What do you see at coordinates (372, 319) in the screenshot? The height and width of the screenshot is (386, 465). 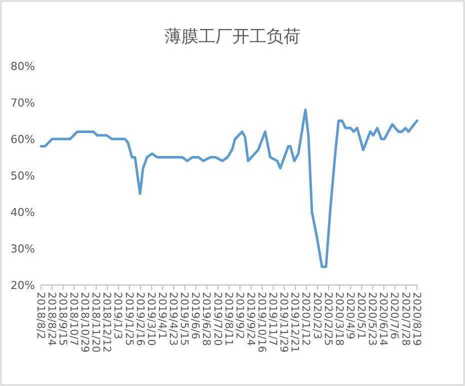 I see `x-tick-label: 2020/5/23` at bounding box center [372, 319].